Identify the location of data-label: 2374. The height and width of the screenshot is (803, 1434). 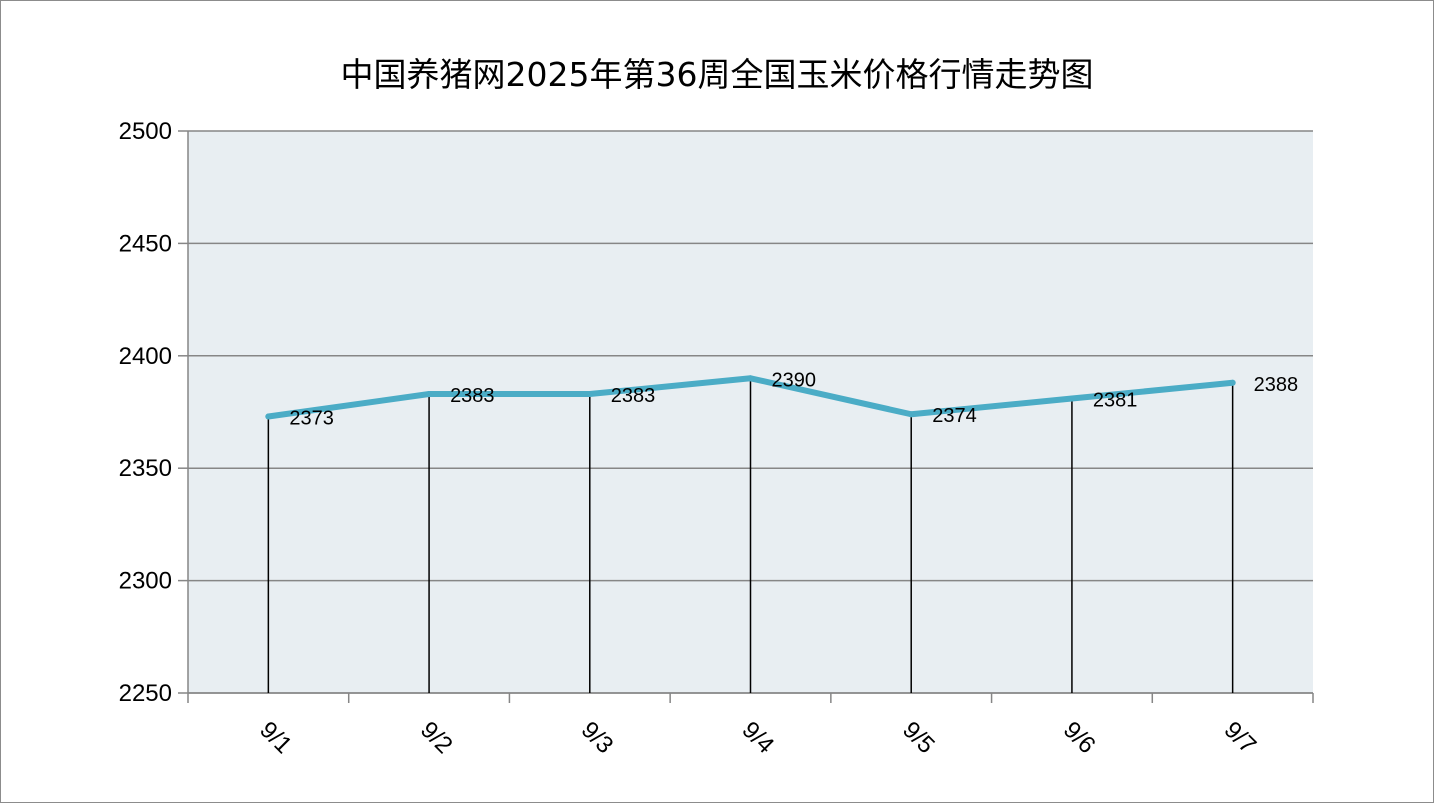
(954, 416).